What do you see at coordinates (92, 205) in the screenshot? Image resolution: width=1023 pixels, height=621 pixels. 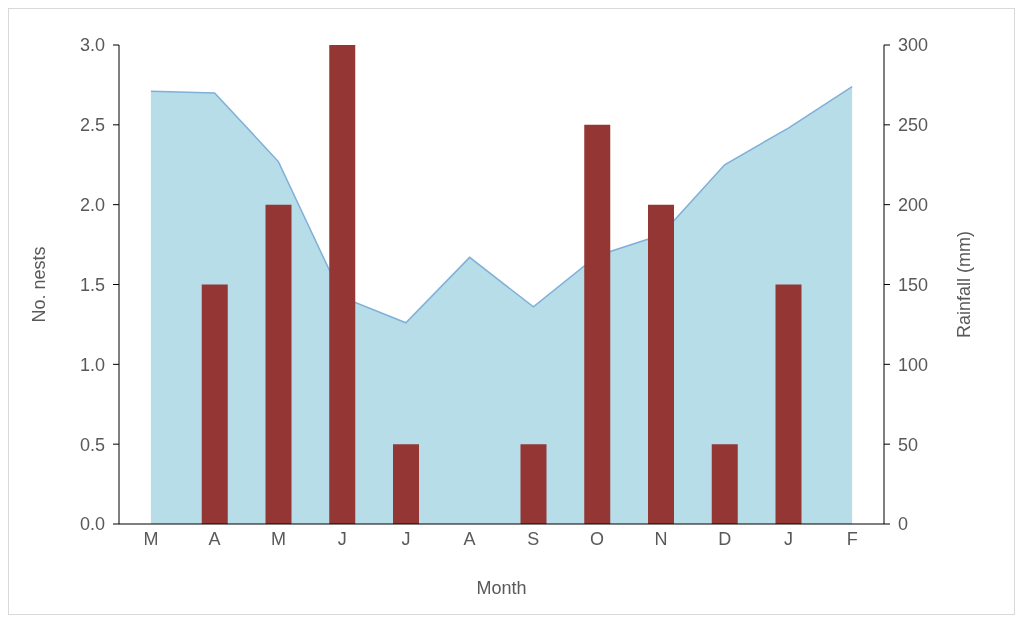 I see `y-tick-label: 2.0` at bounding box center [92, 205].